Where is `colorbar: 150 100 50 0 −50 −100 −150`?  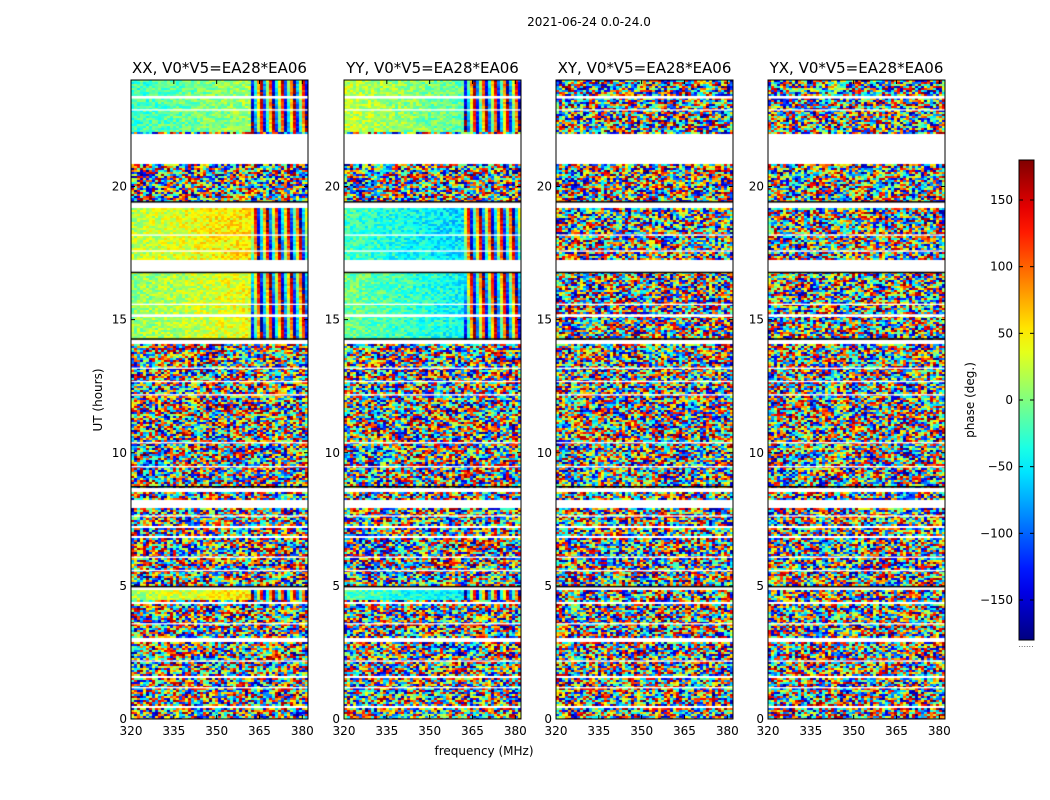
colorbar: 150 100 50 0 −50 −100 −150 is located at coordinates (1007, 400).